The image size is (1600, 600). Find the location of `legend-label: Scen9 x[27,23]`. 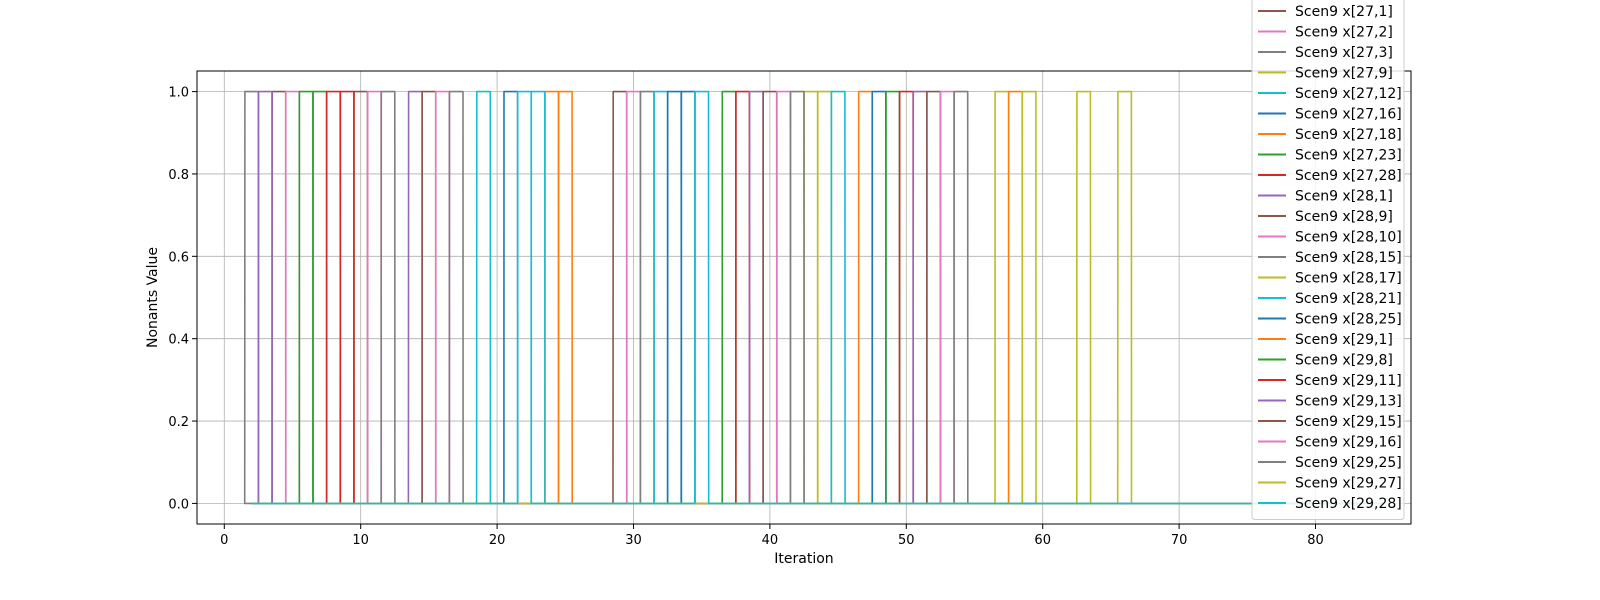

legend-label: Scen9 x[27,23] is located at coordinates (1348, 156).